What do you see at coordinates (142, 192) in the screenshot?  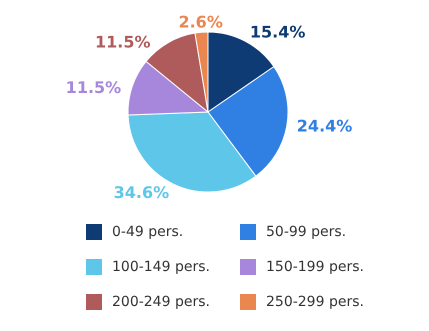 I see `data-label: 34.6%` at bounding box center [142, 192].